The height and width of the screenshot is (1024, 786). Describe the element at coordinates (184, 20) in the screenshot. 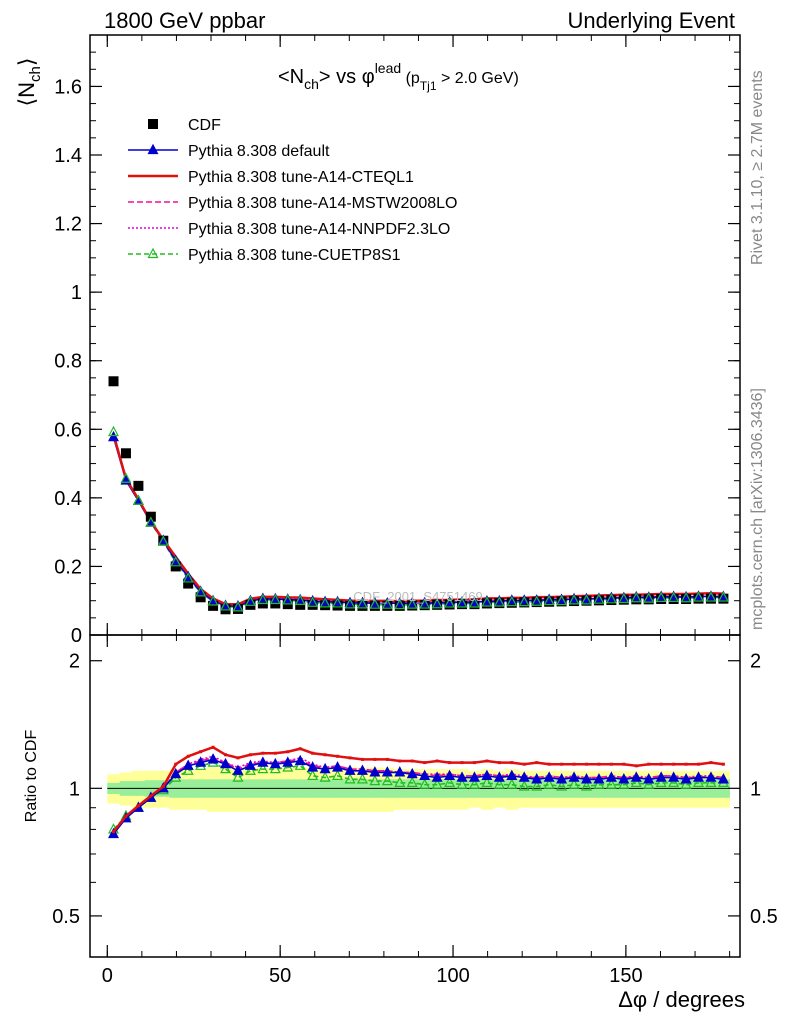

I see `header-left: 1800 GeV ppbar` at that location.